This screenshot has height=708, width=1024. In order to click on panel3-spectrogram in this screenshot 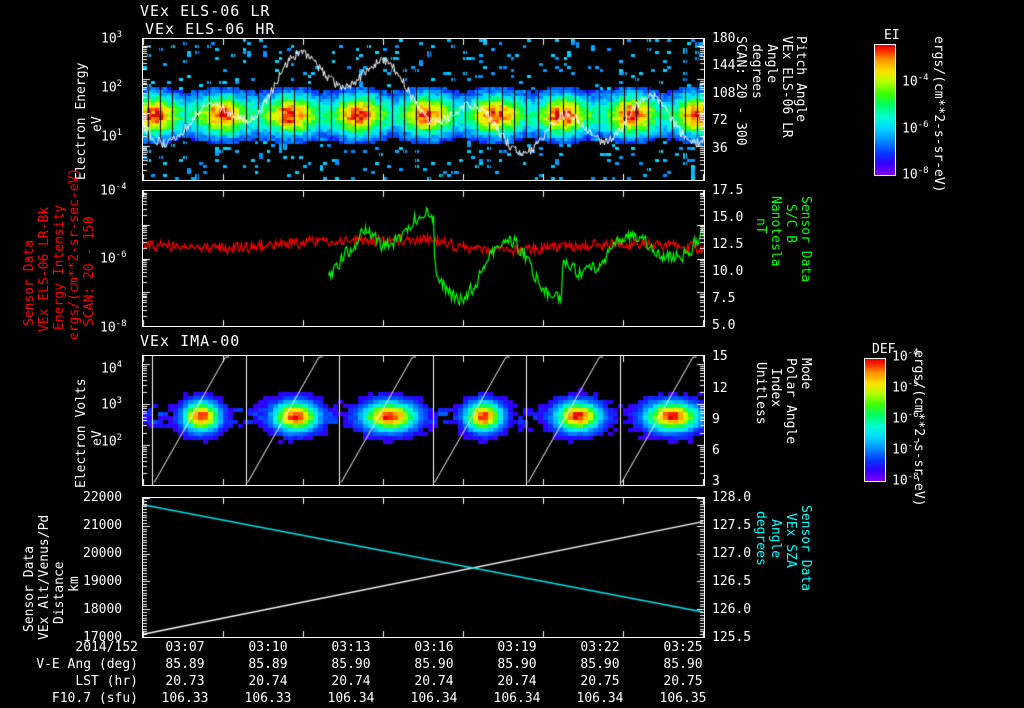, I will do `click(423, 420)`.